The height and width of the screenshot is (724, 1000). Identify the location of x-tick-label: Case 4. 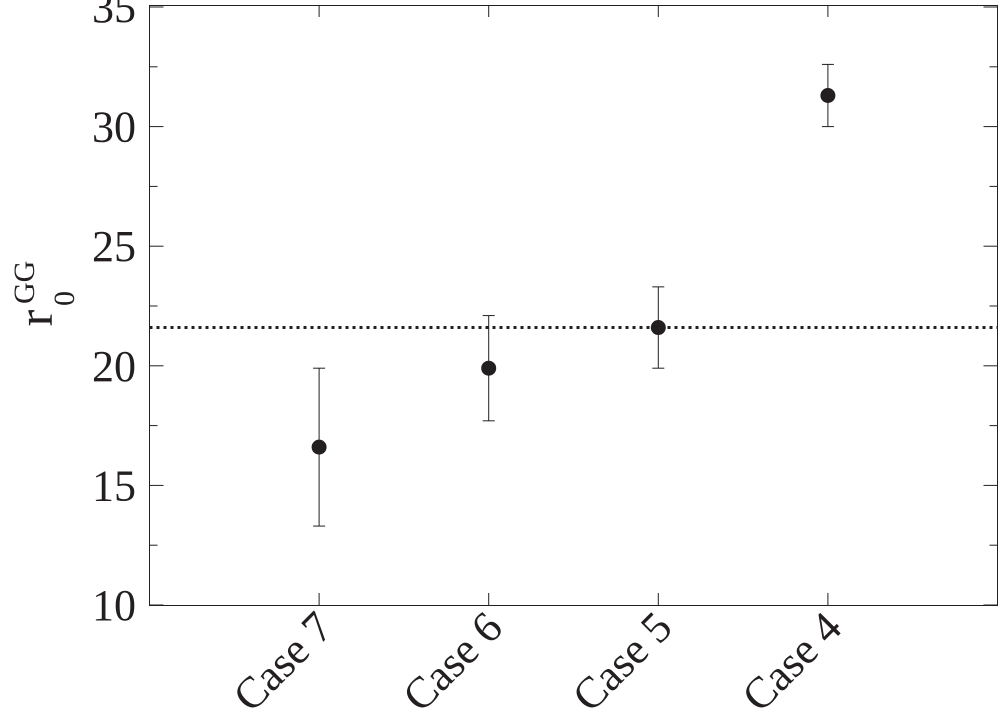
(792, 661).